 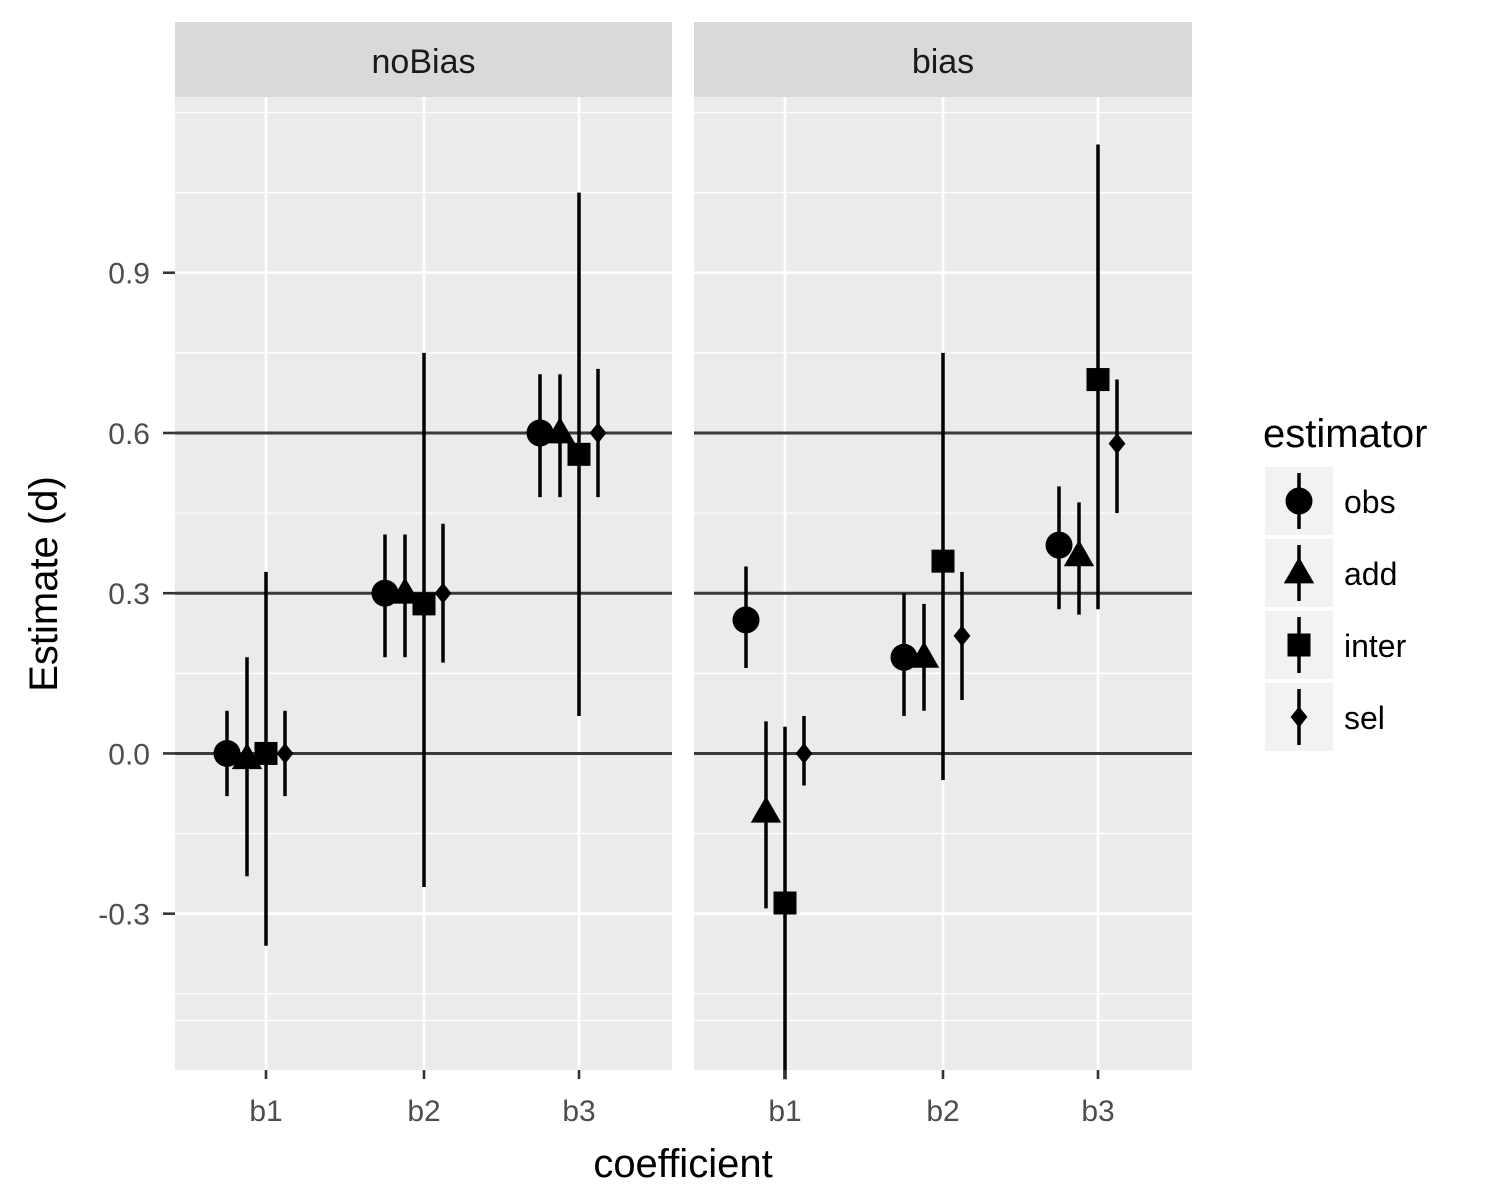 What do you see at coordinates (129, 754) in the screenshot?
I see `y-tick-label: 0.0` at bounding box center [129, 754].